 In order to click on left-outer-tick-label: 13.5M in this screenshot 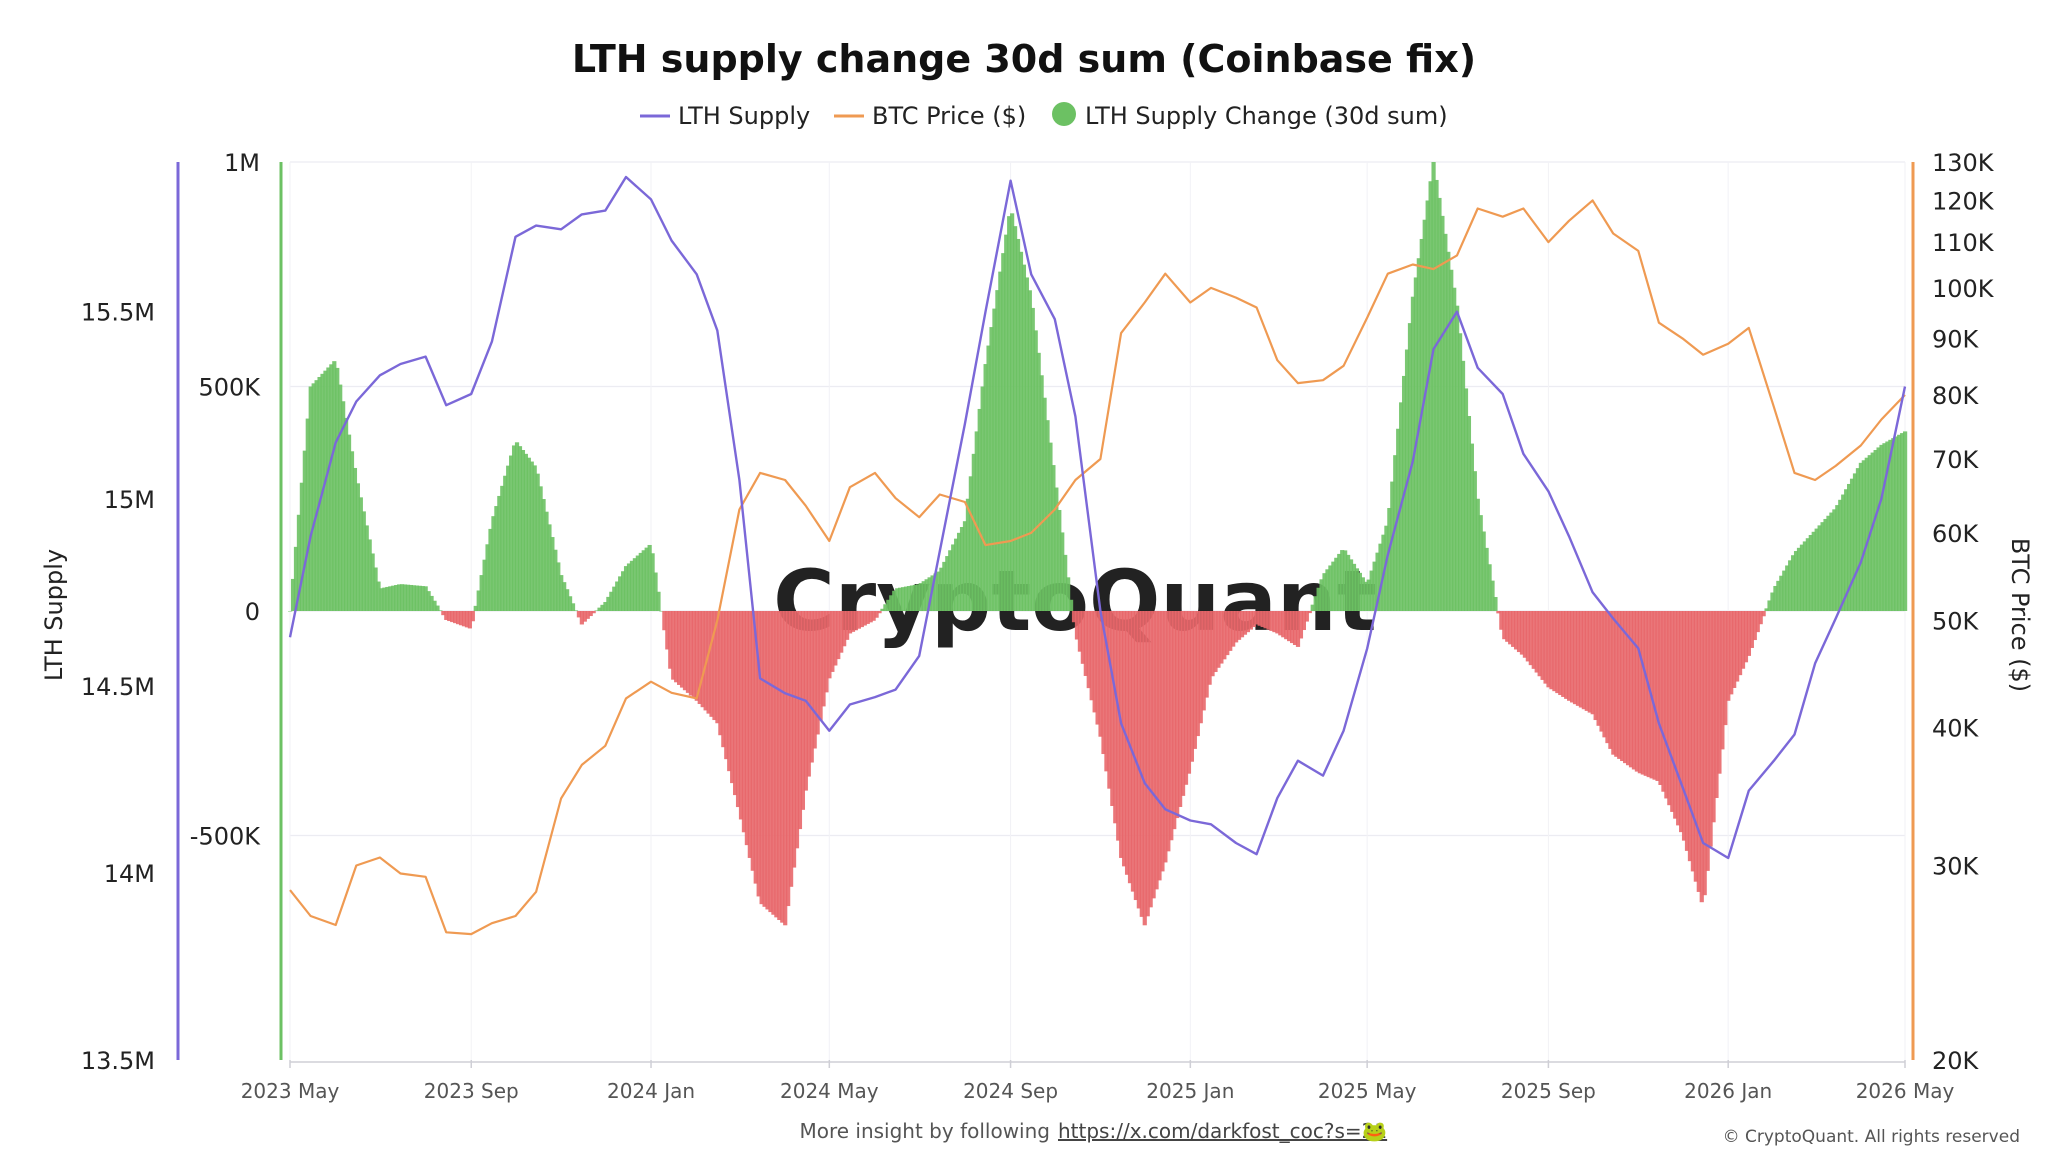, I will do `click(118, 1061)`.